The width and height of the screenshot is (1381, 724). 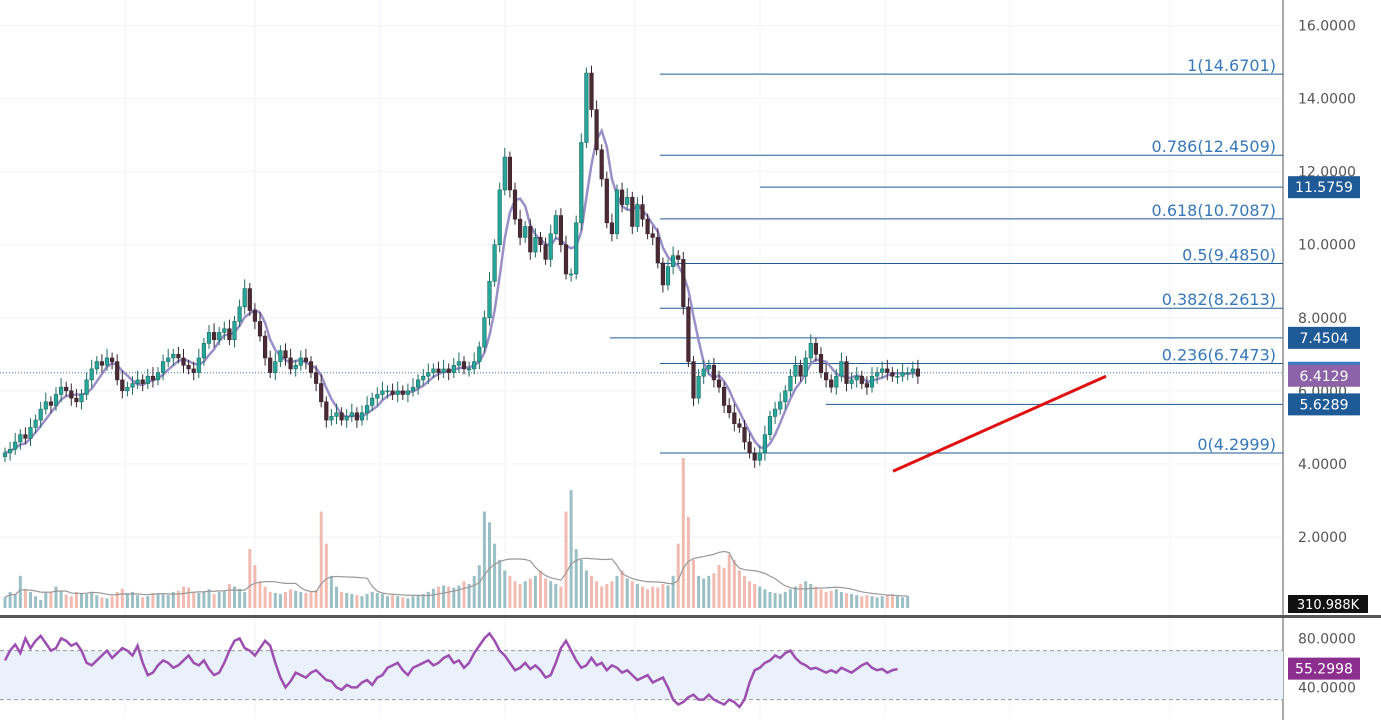 What do you see at coordinates (1324, 668) in the screenshot?
I see `rsi-badge` at bounding box center [1324, 668].